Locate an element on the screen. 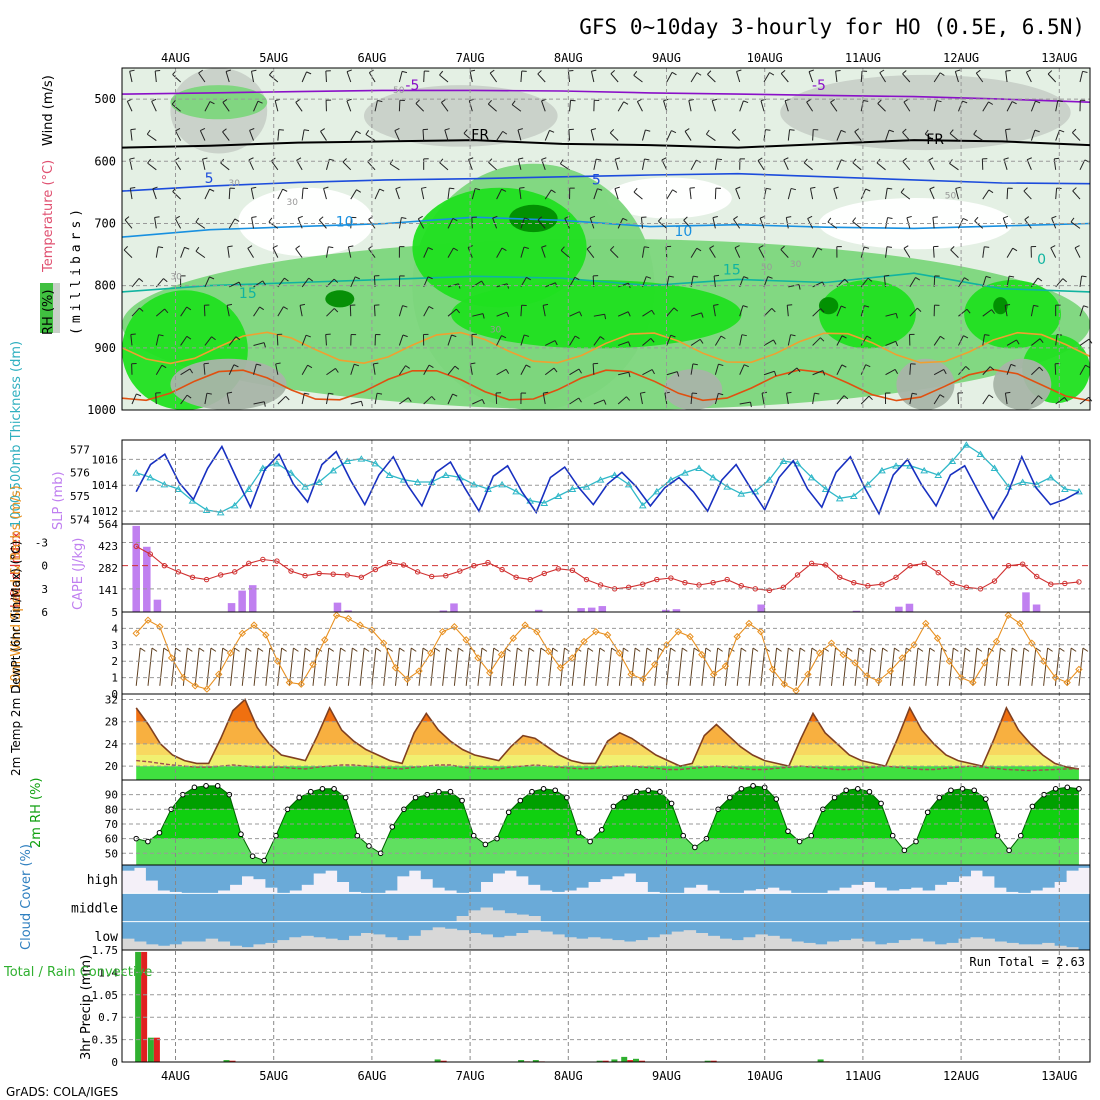 This screenshot has height=1100, width=1100. precip-total-bar is located at coordinates (614, 1060).